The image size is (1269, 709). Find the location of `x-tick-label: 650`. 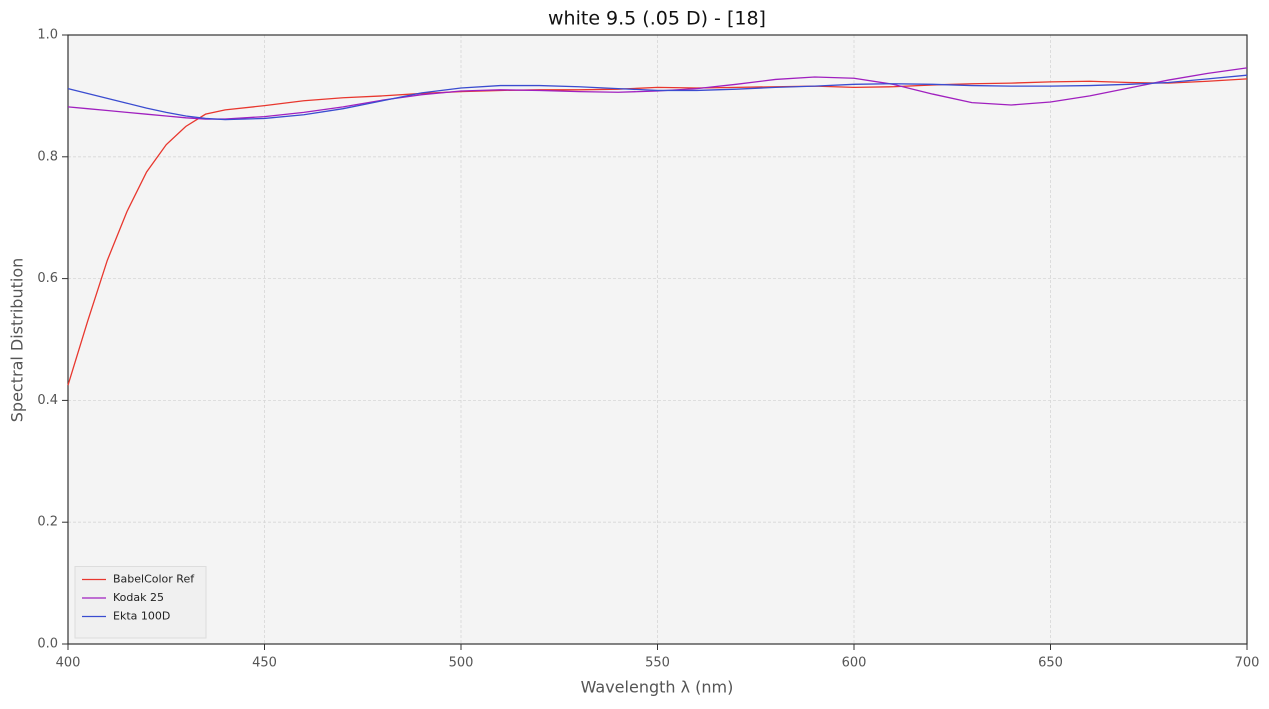

x-tick-label: 650 is located at coordinates (1050, 663).